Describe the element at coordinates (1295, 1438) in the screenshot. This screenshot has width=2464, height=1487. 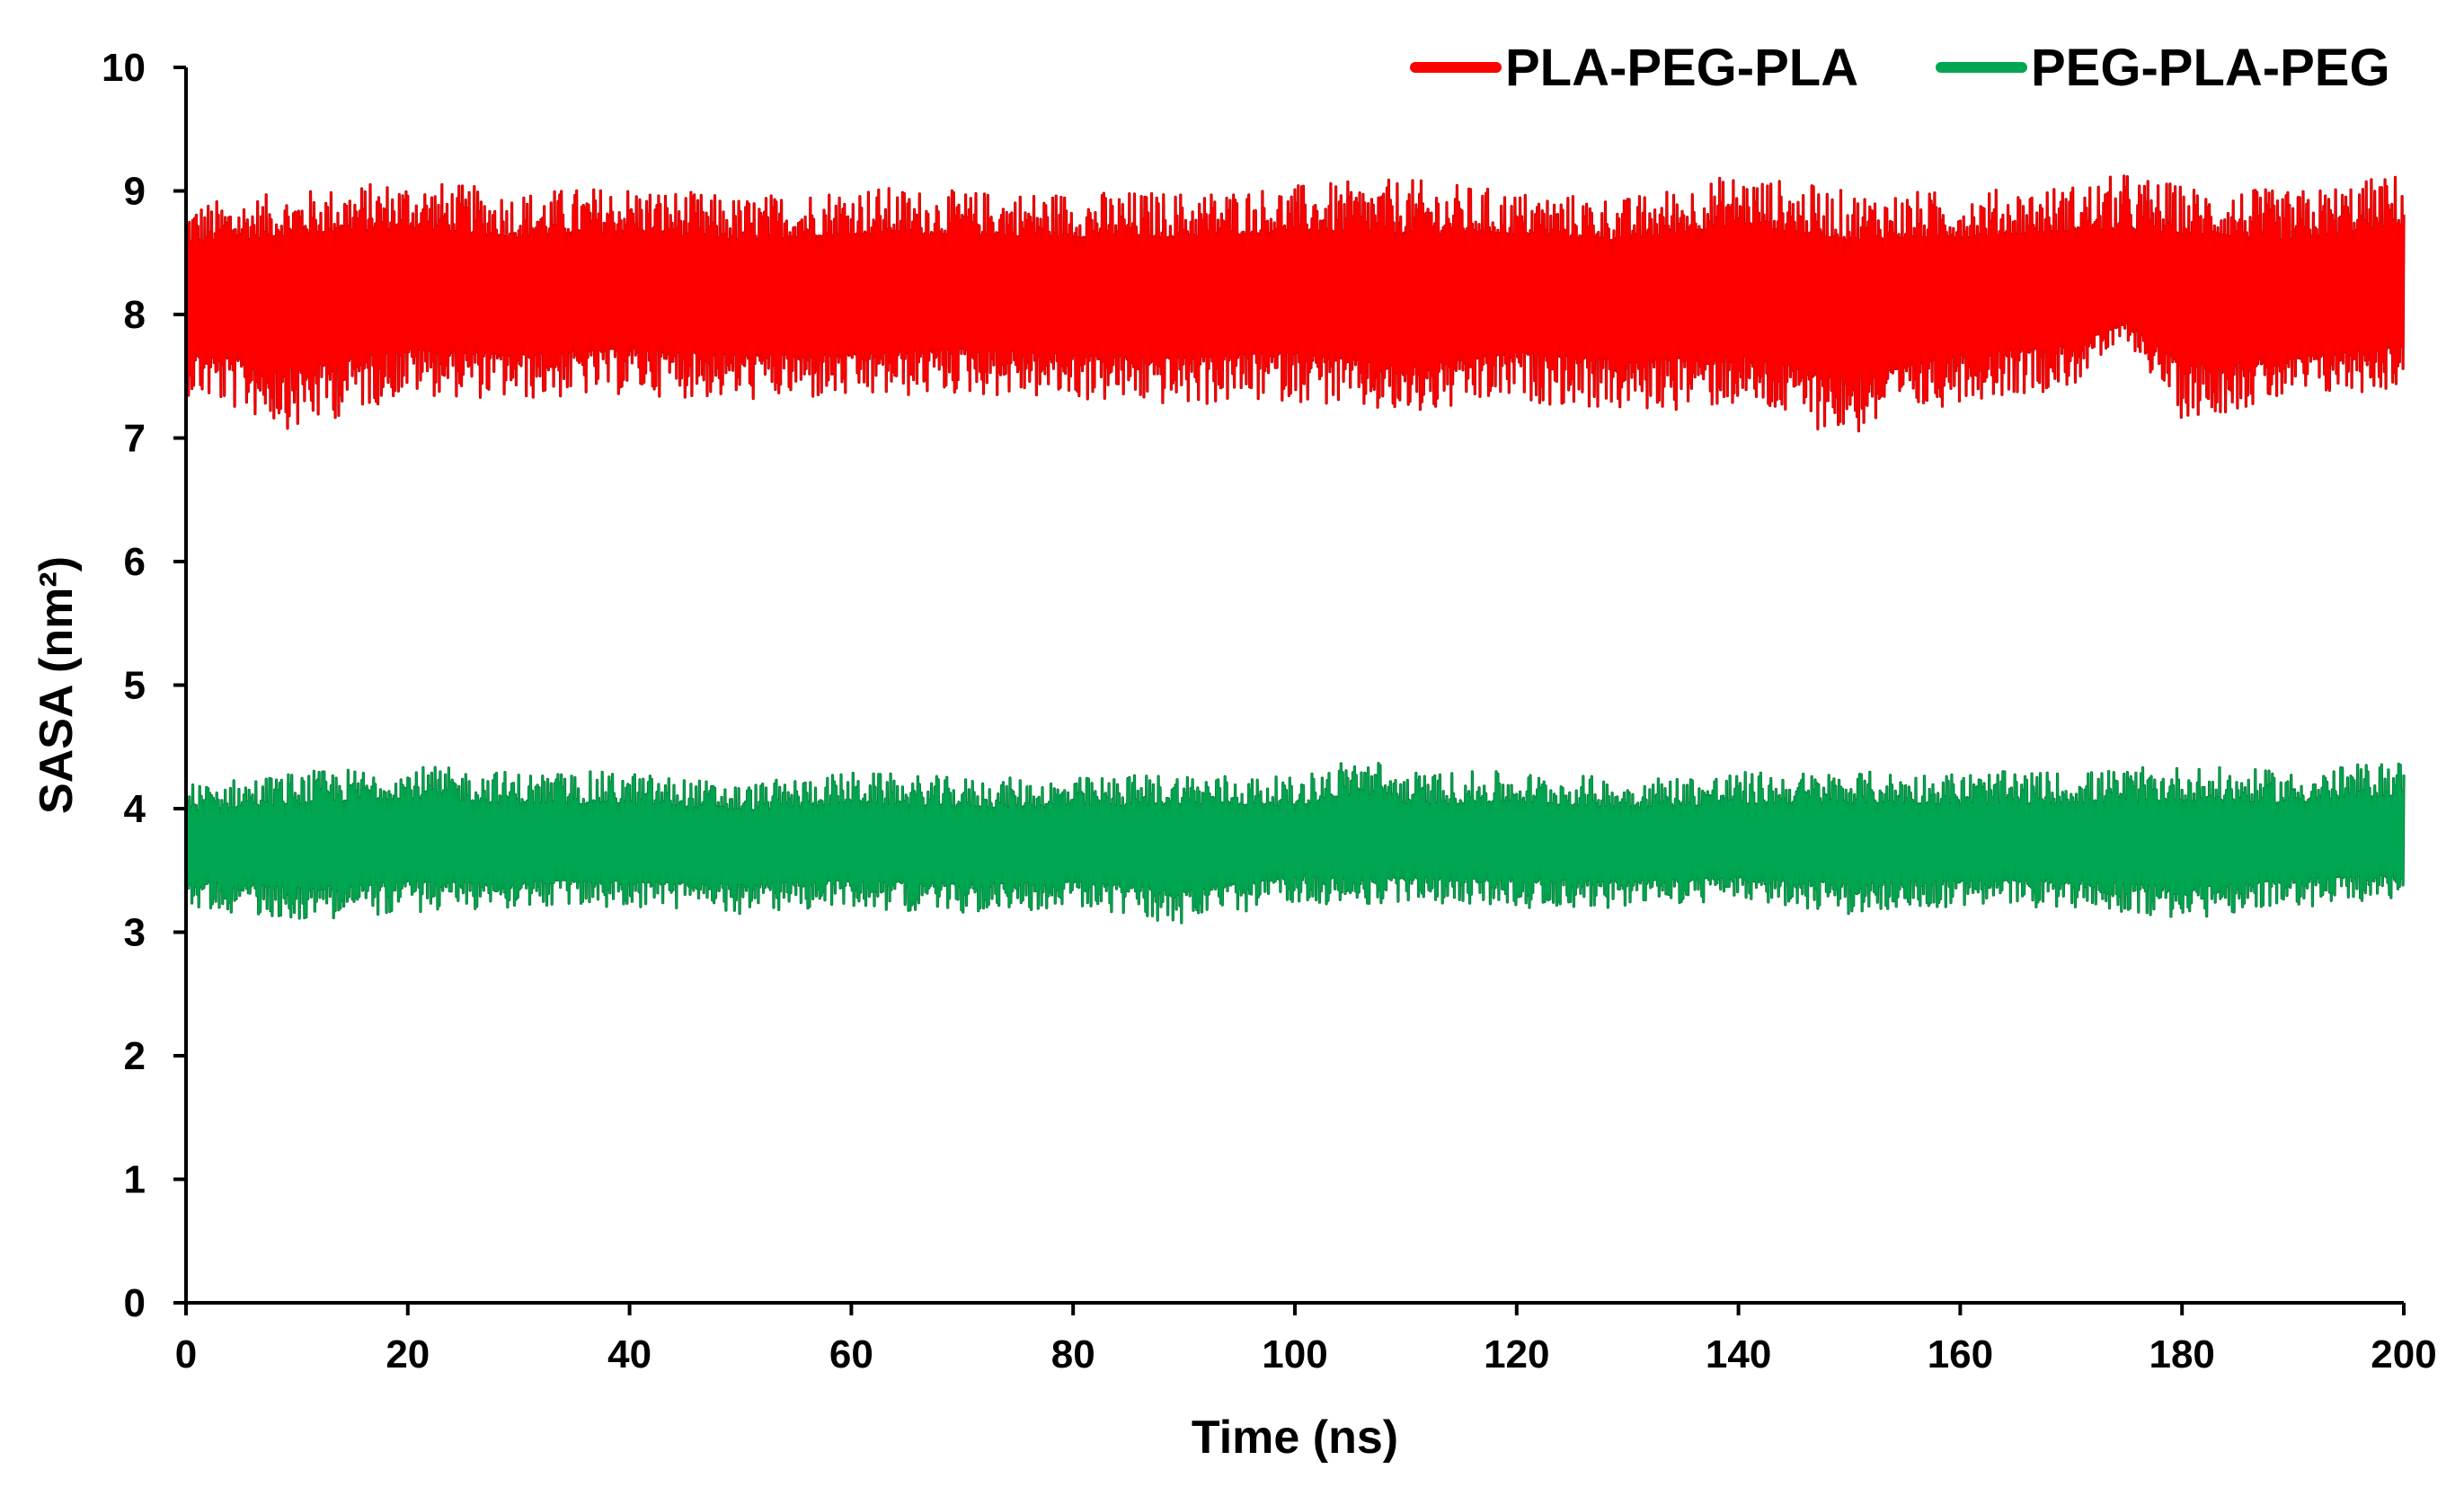
I see `x-axis-title: Time (ns)` at that location.